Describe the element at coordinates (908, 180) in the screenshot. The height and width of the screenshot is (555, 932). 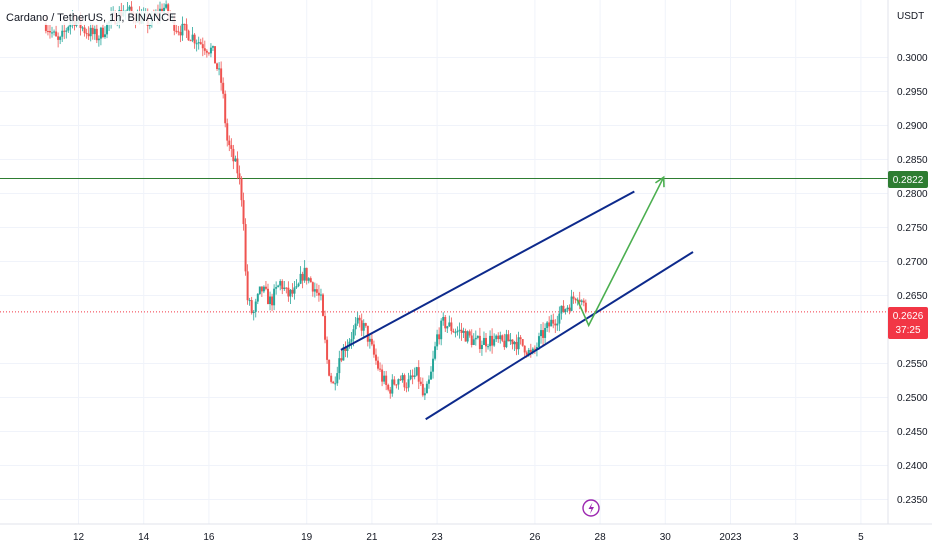
I see `svg-text: 0.2822` at that location.